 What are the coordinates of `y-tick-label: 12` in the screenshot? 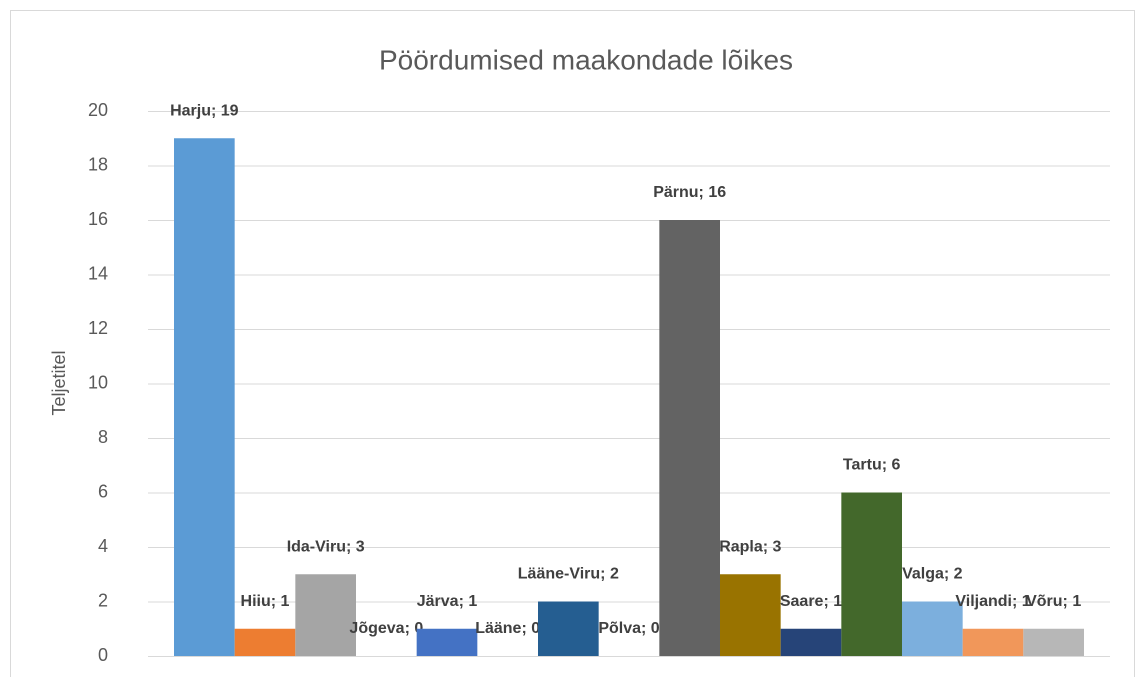 It's located at (98, 328).